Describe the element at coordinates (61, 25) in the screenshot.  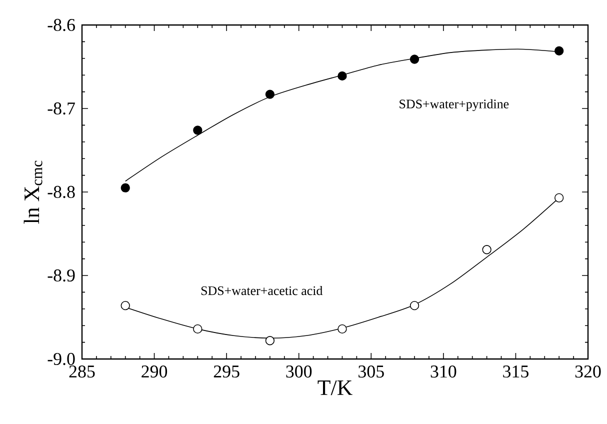
I see `y-tick-label: -8.6` at that location.